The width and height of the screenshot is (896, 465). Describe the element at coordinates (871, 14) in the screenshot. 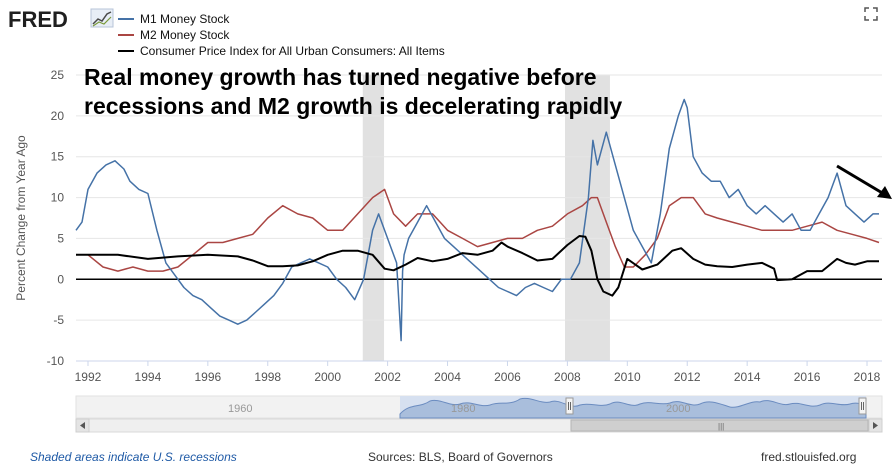

I see `expand-icon` at that location.